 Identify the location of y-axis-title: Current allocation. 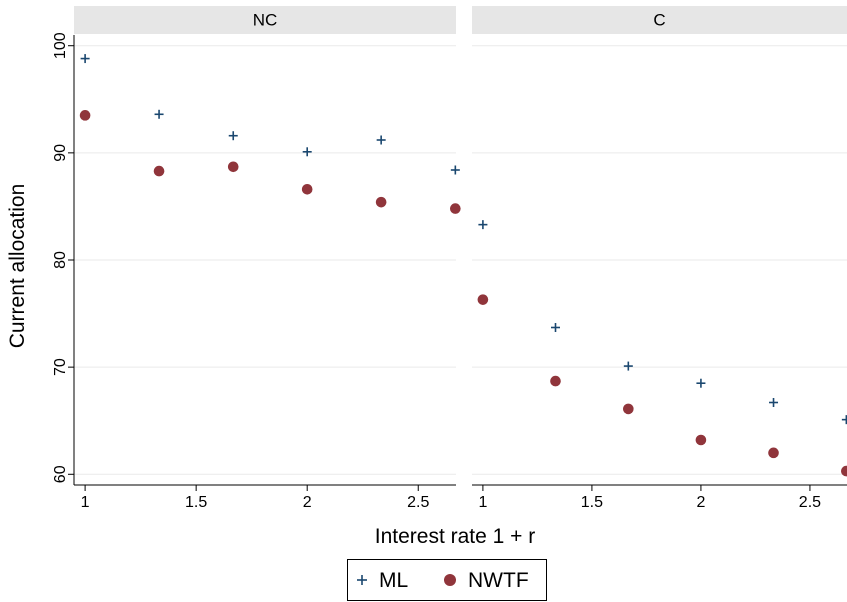
(17, 266).